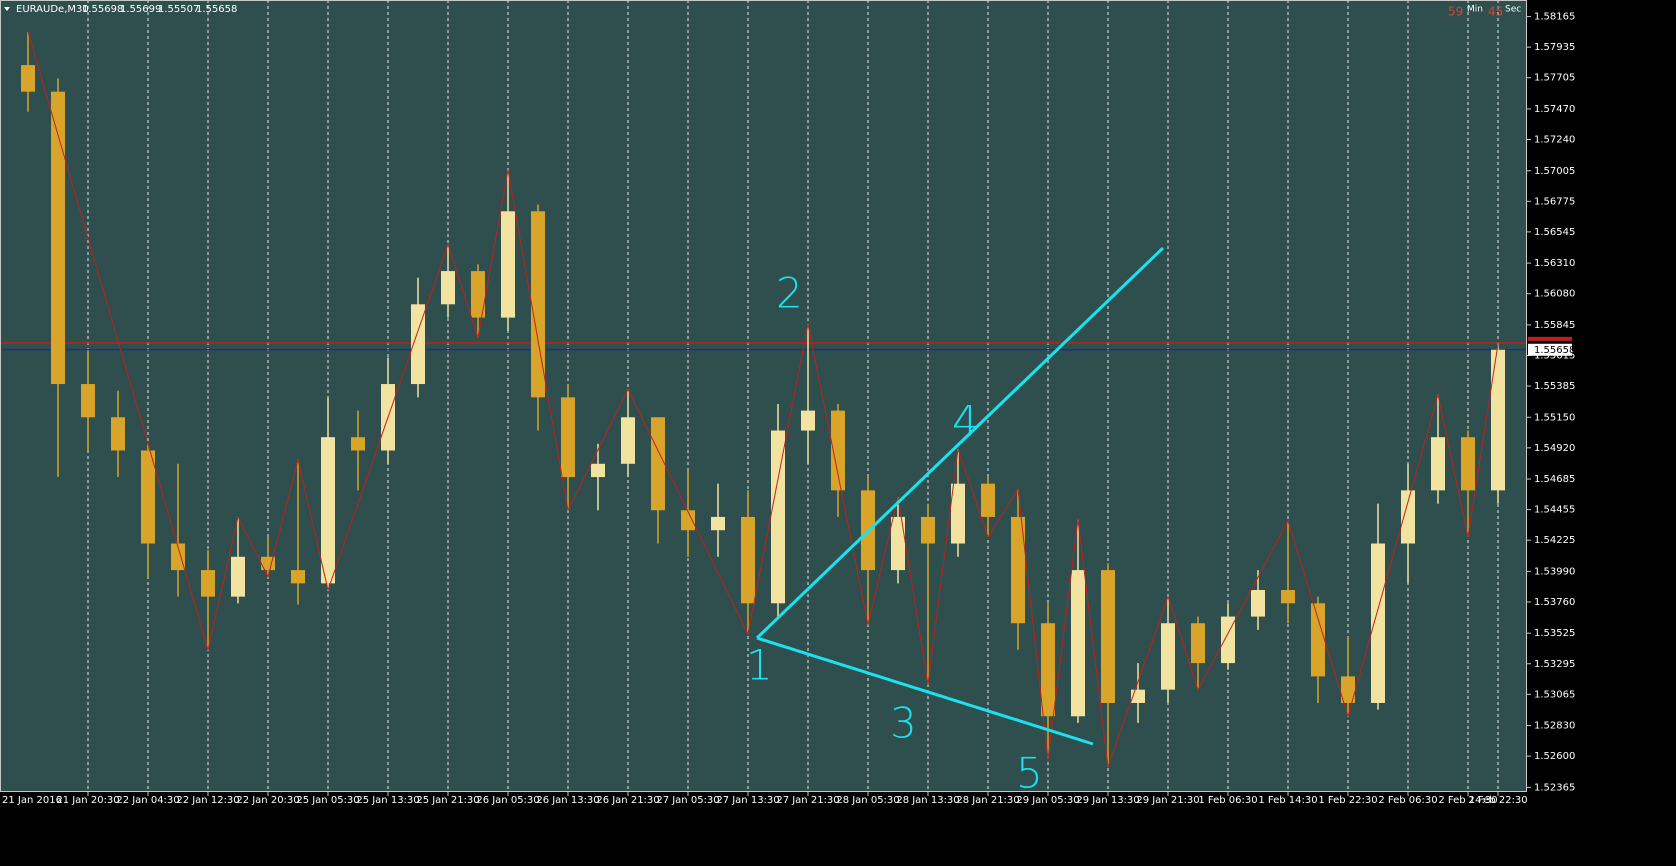 This screenshot has height=866, width=1676. What do you see at coordinates (1554, 602) in the screenshot?
I see `y-tick-label: 1.53760` at bounding box center [1554, 602].